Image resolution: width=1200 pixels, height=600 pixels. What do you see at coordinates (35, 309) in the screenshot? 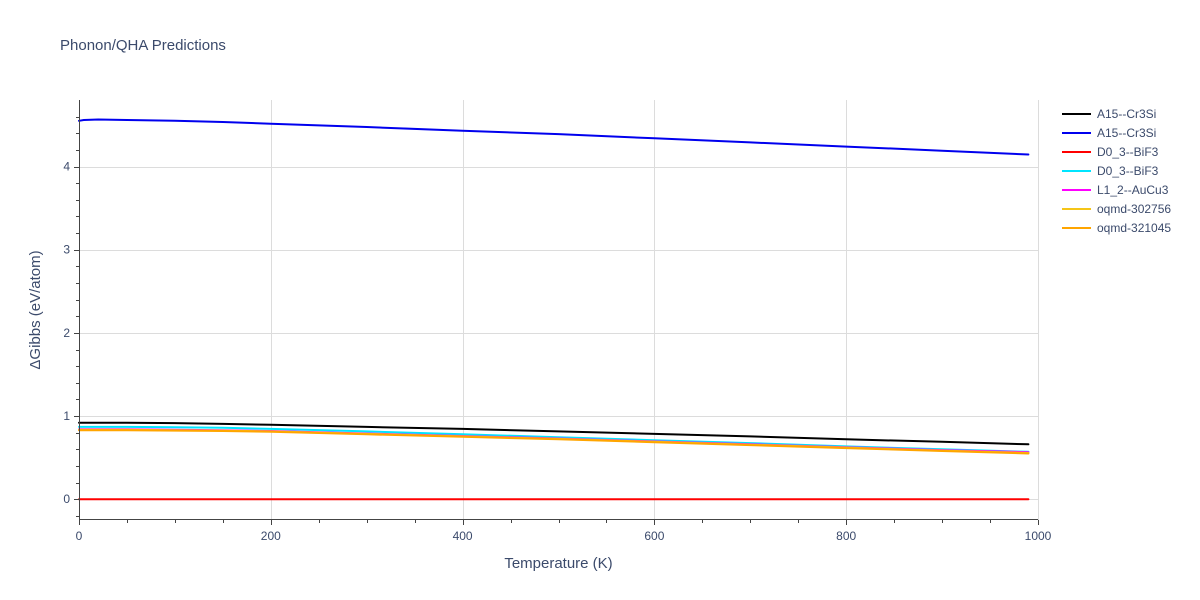
I see `y-axis-title: ΔGibbs (eV/atom)` at bounding box center [35, 309].